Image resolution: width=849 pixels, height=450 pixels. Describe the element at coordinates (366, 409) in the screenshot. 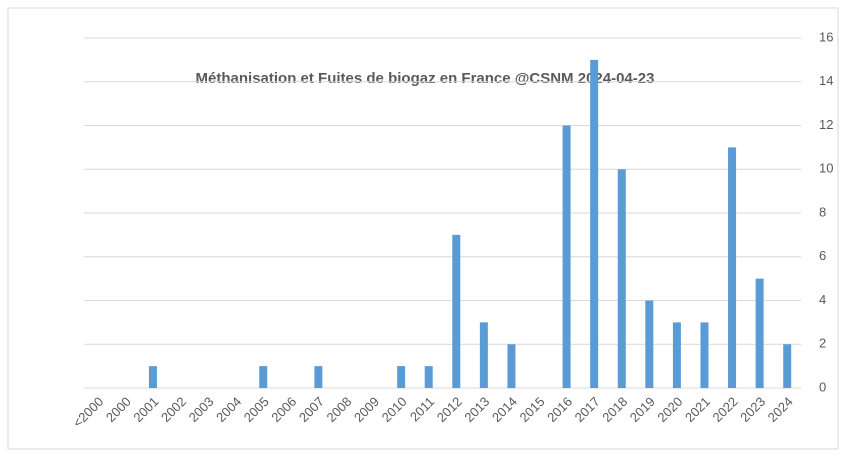

I see `x-tick-label: 2009` at that location.